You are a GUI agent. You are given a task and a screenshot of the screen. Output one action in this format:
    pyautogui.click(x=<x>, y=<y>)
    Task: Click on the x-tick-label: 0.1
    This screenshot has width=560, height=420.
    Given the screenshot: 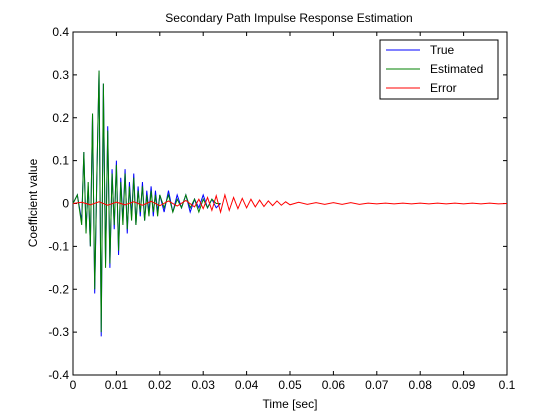 What is the action you would take?
    pyautogui.click(x=507, y=385)
    